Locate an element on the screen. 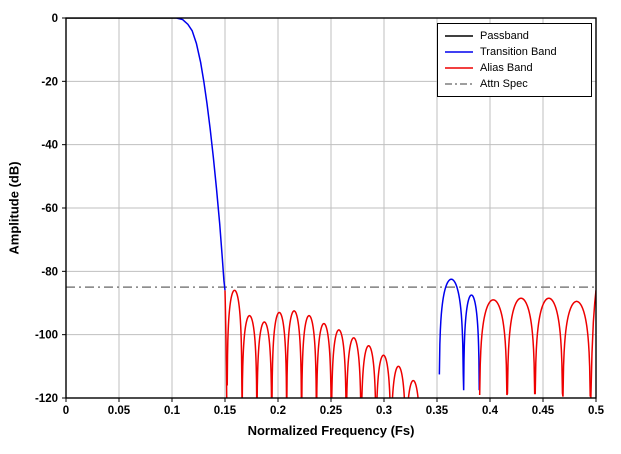 Image resolution: width=621 pixels, height=454 pixels. x-tick-label: 0 is located at coordinates (66, 411).